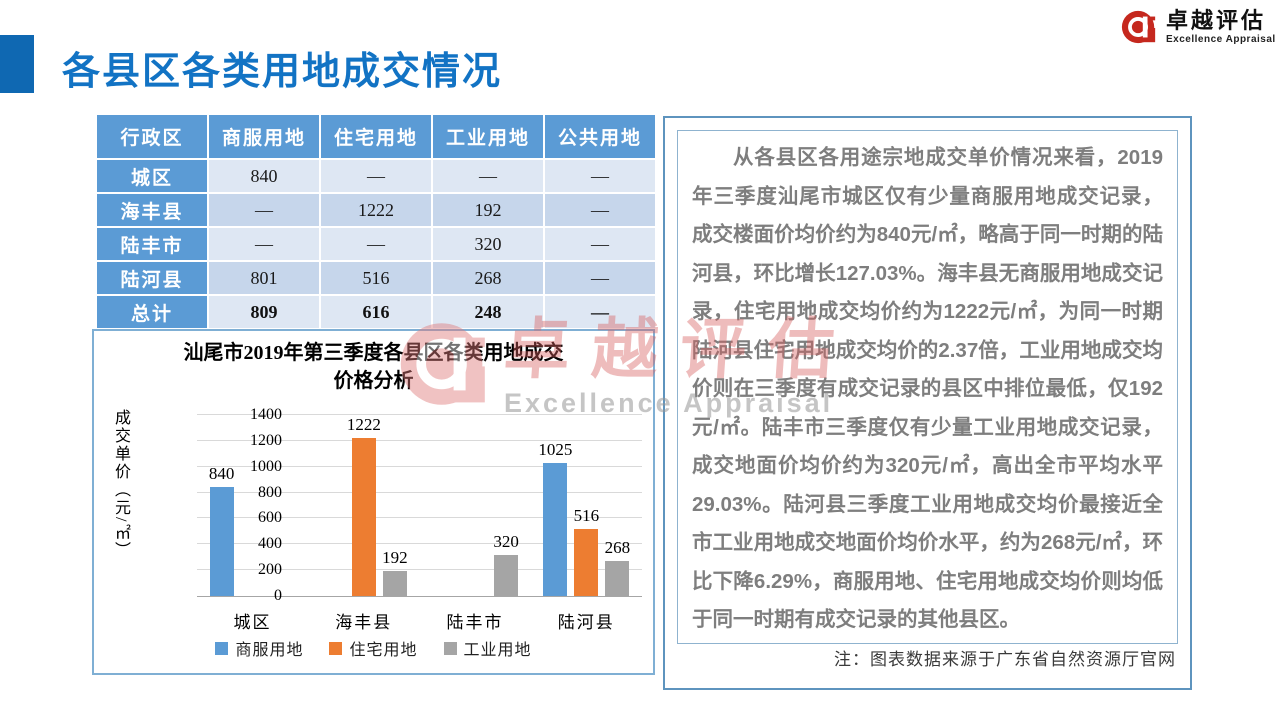  I want to click on legend-label: 商服用地, so click(269, 650).